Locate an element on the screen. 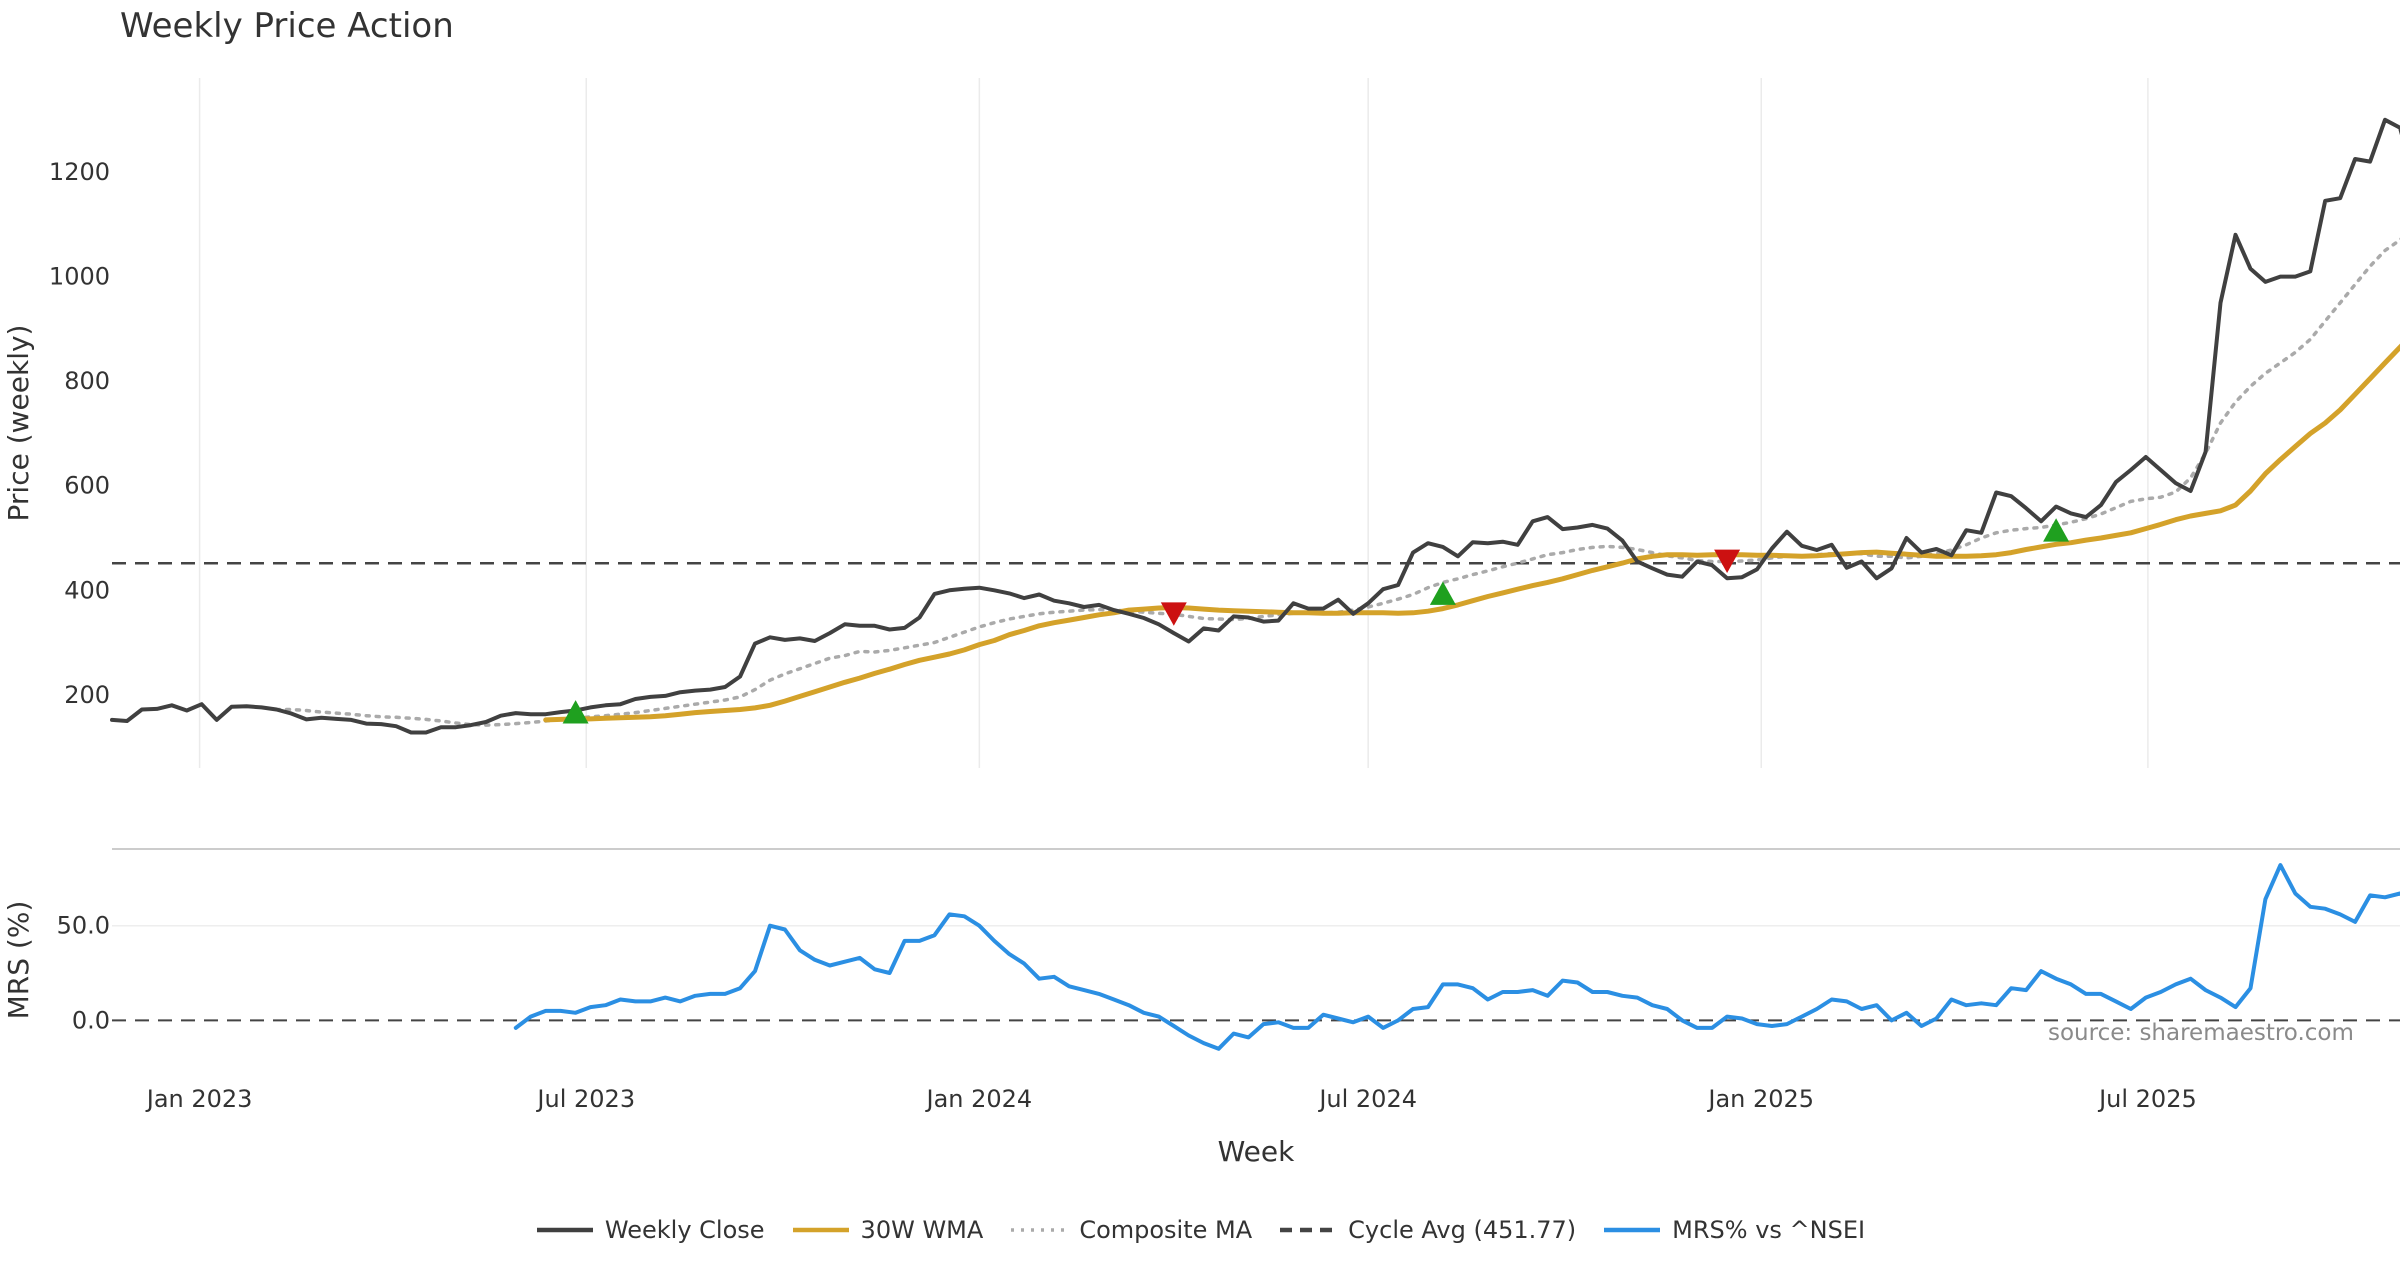 The width and height of the screenshot is (2400, 1264). signal-markers is located at coordinates (1316, 620).